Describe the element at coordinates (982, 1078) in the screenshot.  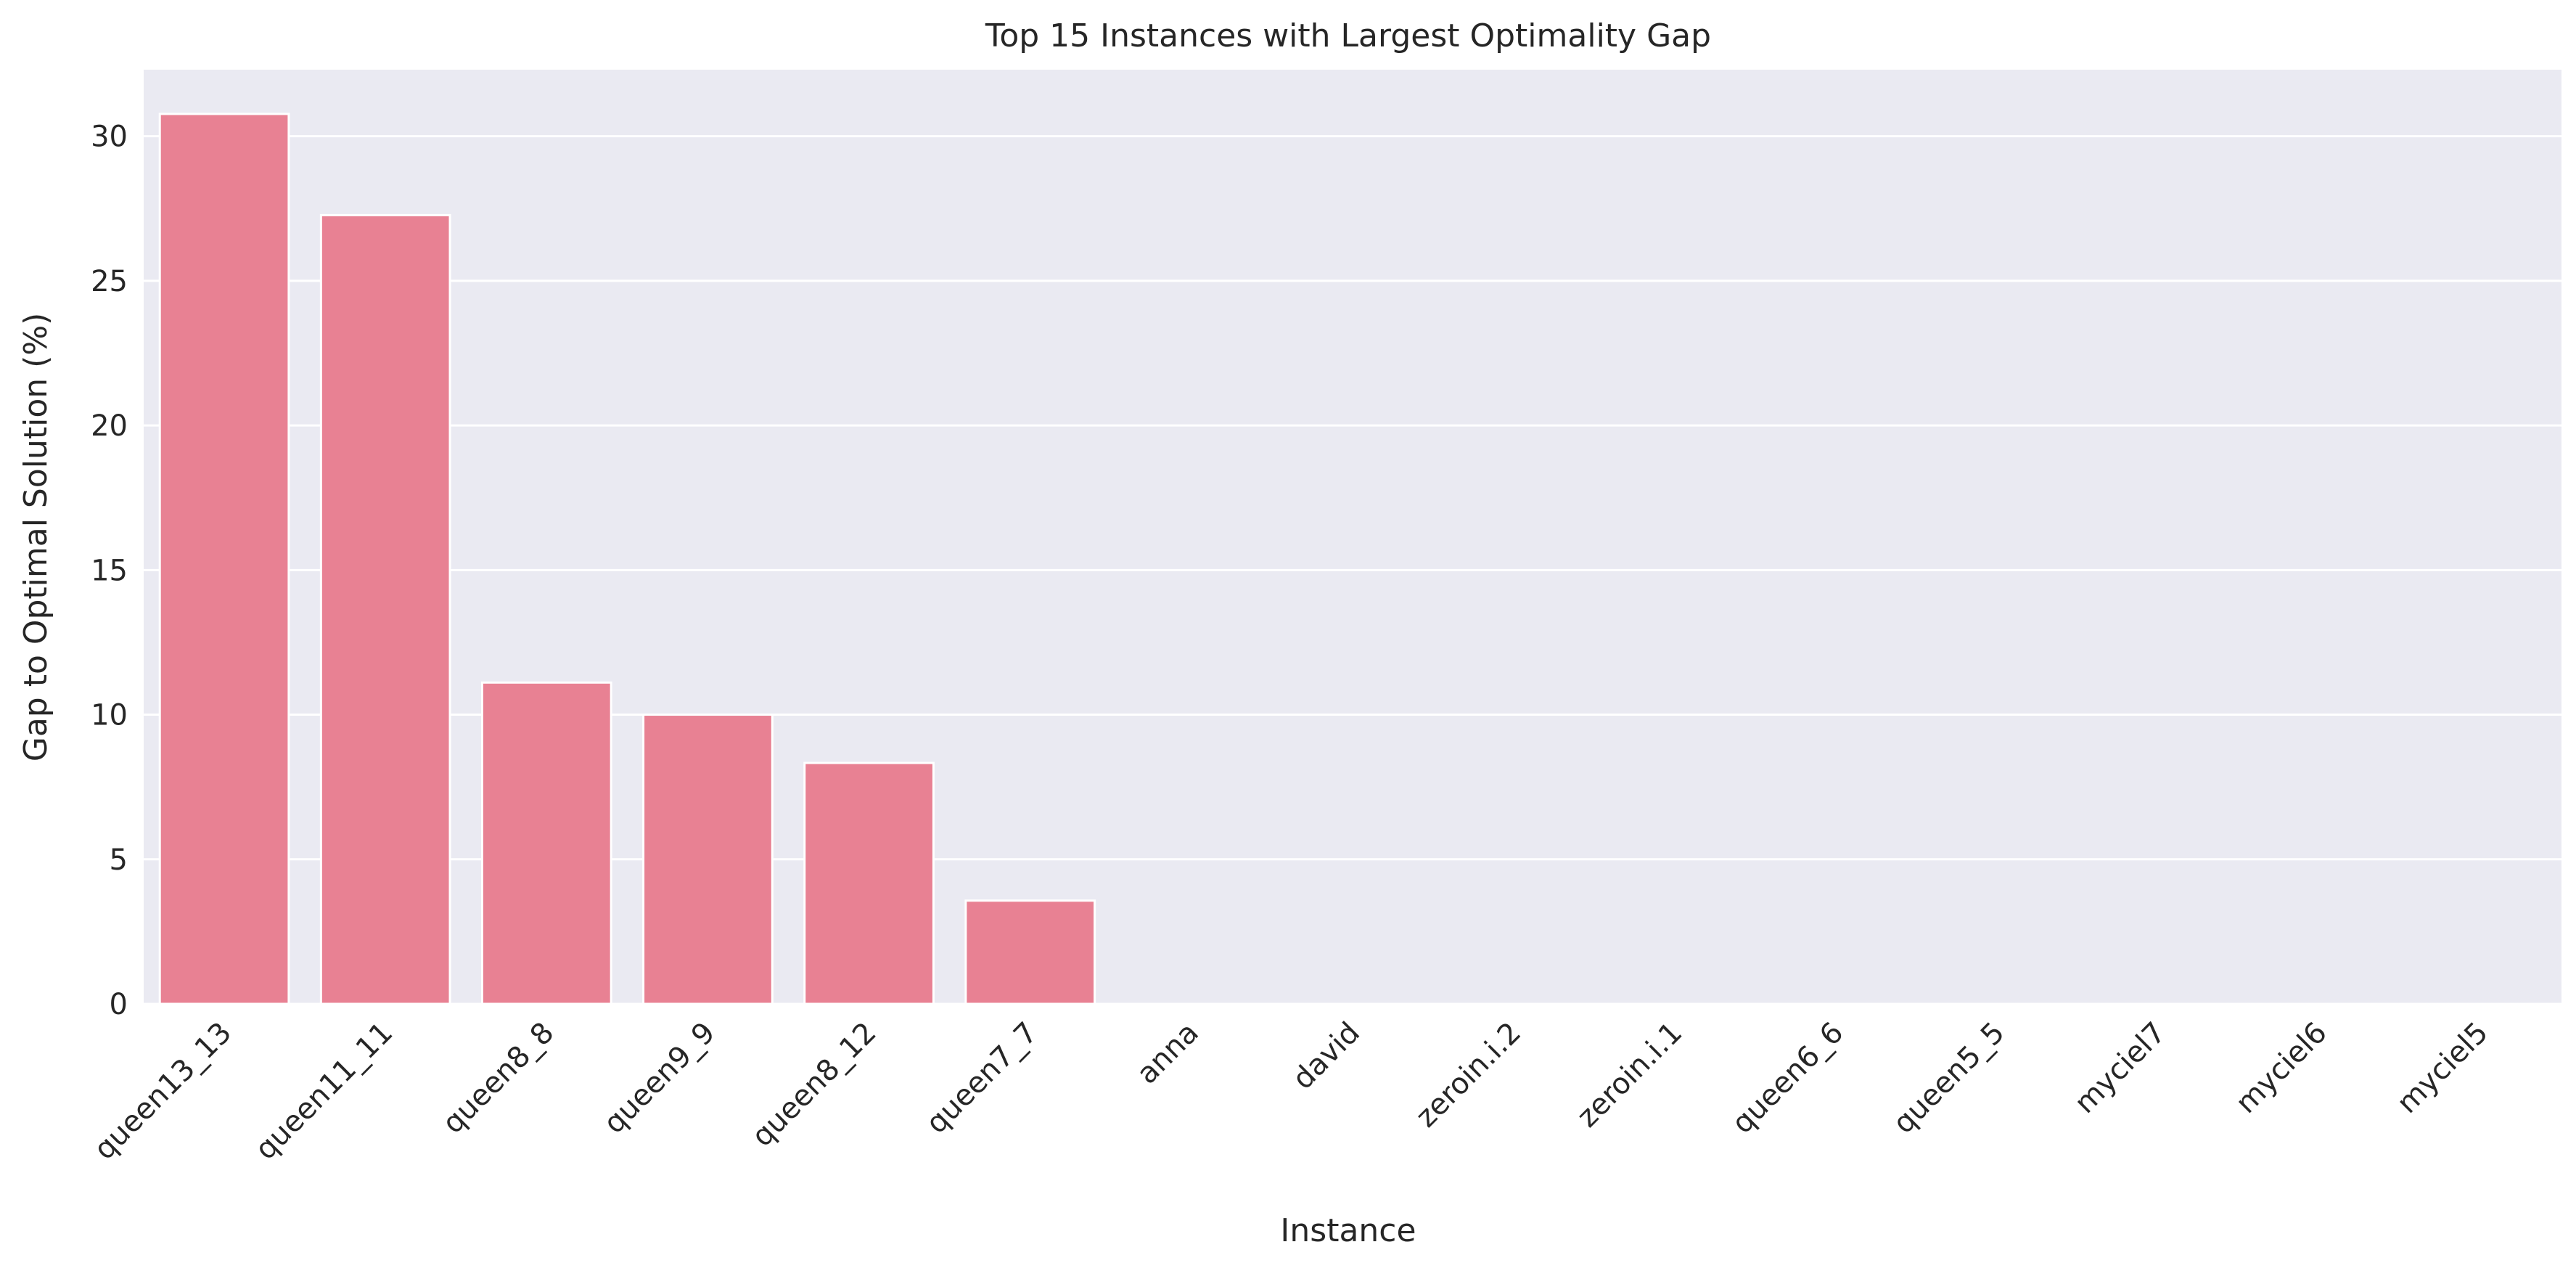
I see `x-tick-label: queen7_7` at that location.